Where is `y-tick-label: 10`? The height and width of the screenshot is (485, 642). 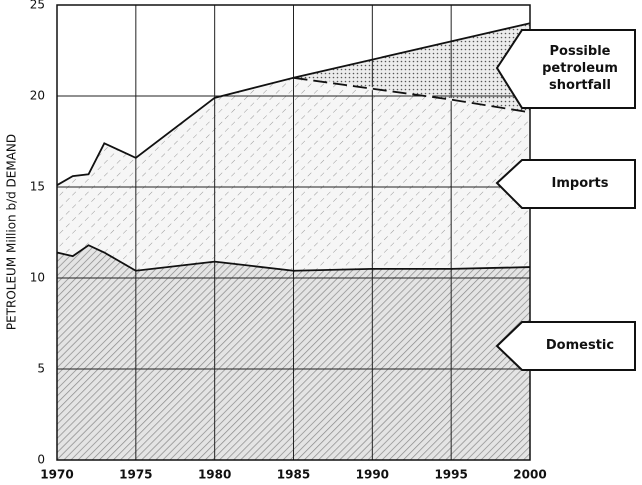 y-tick-label: 10 is located at coordinates (37, 278).